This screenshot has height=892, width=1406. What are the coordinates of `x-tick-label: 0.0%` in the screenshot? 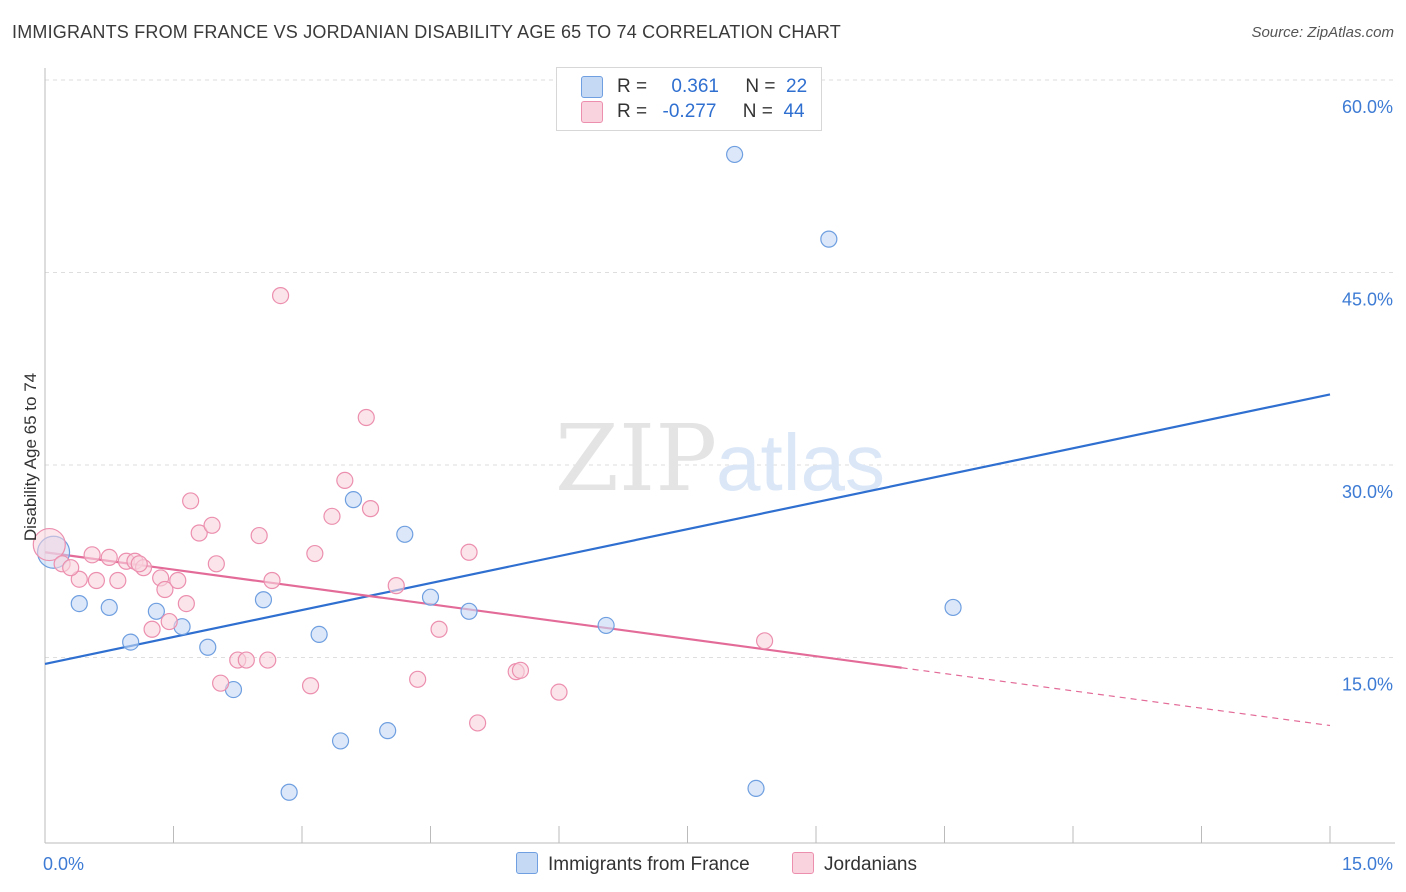 It's located at (63, 864).